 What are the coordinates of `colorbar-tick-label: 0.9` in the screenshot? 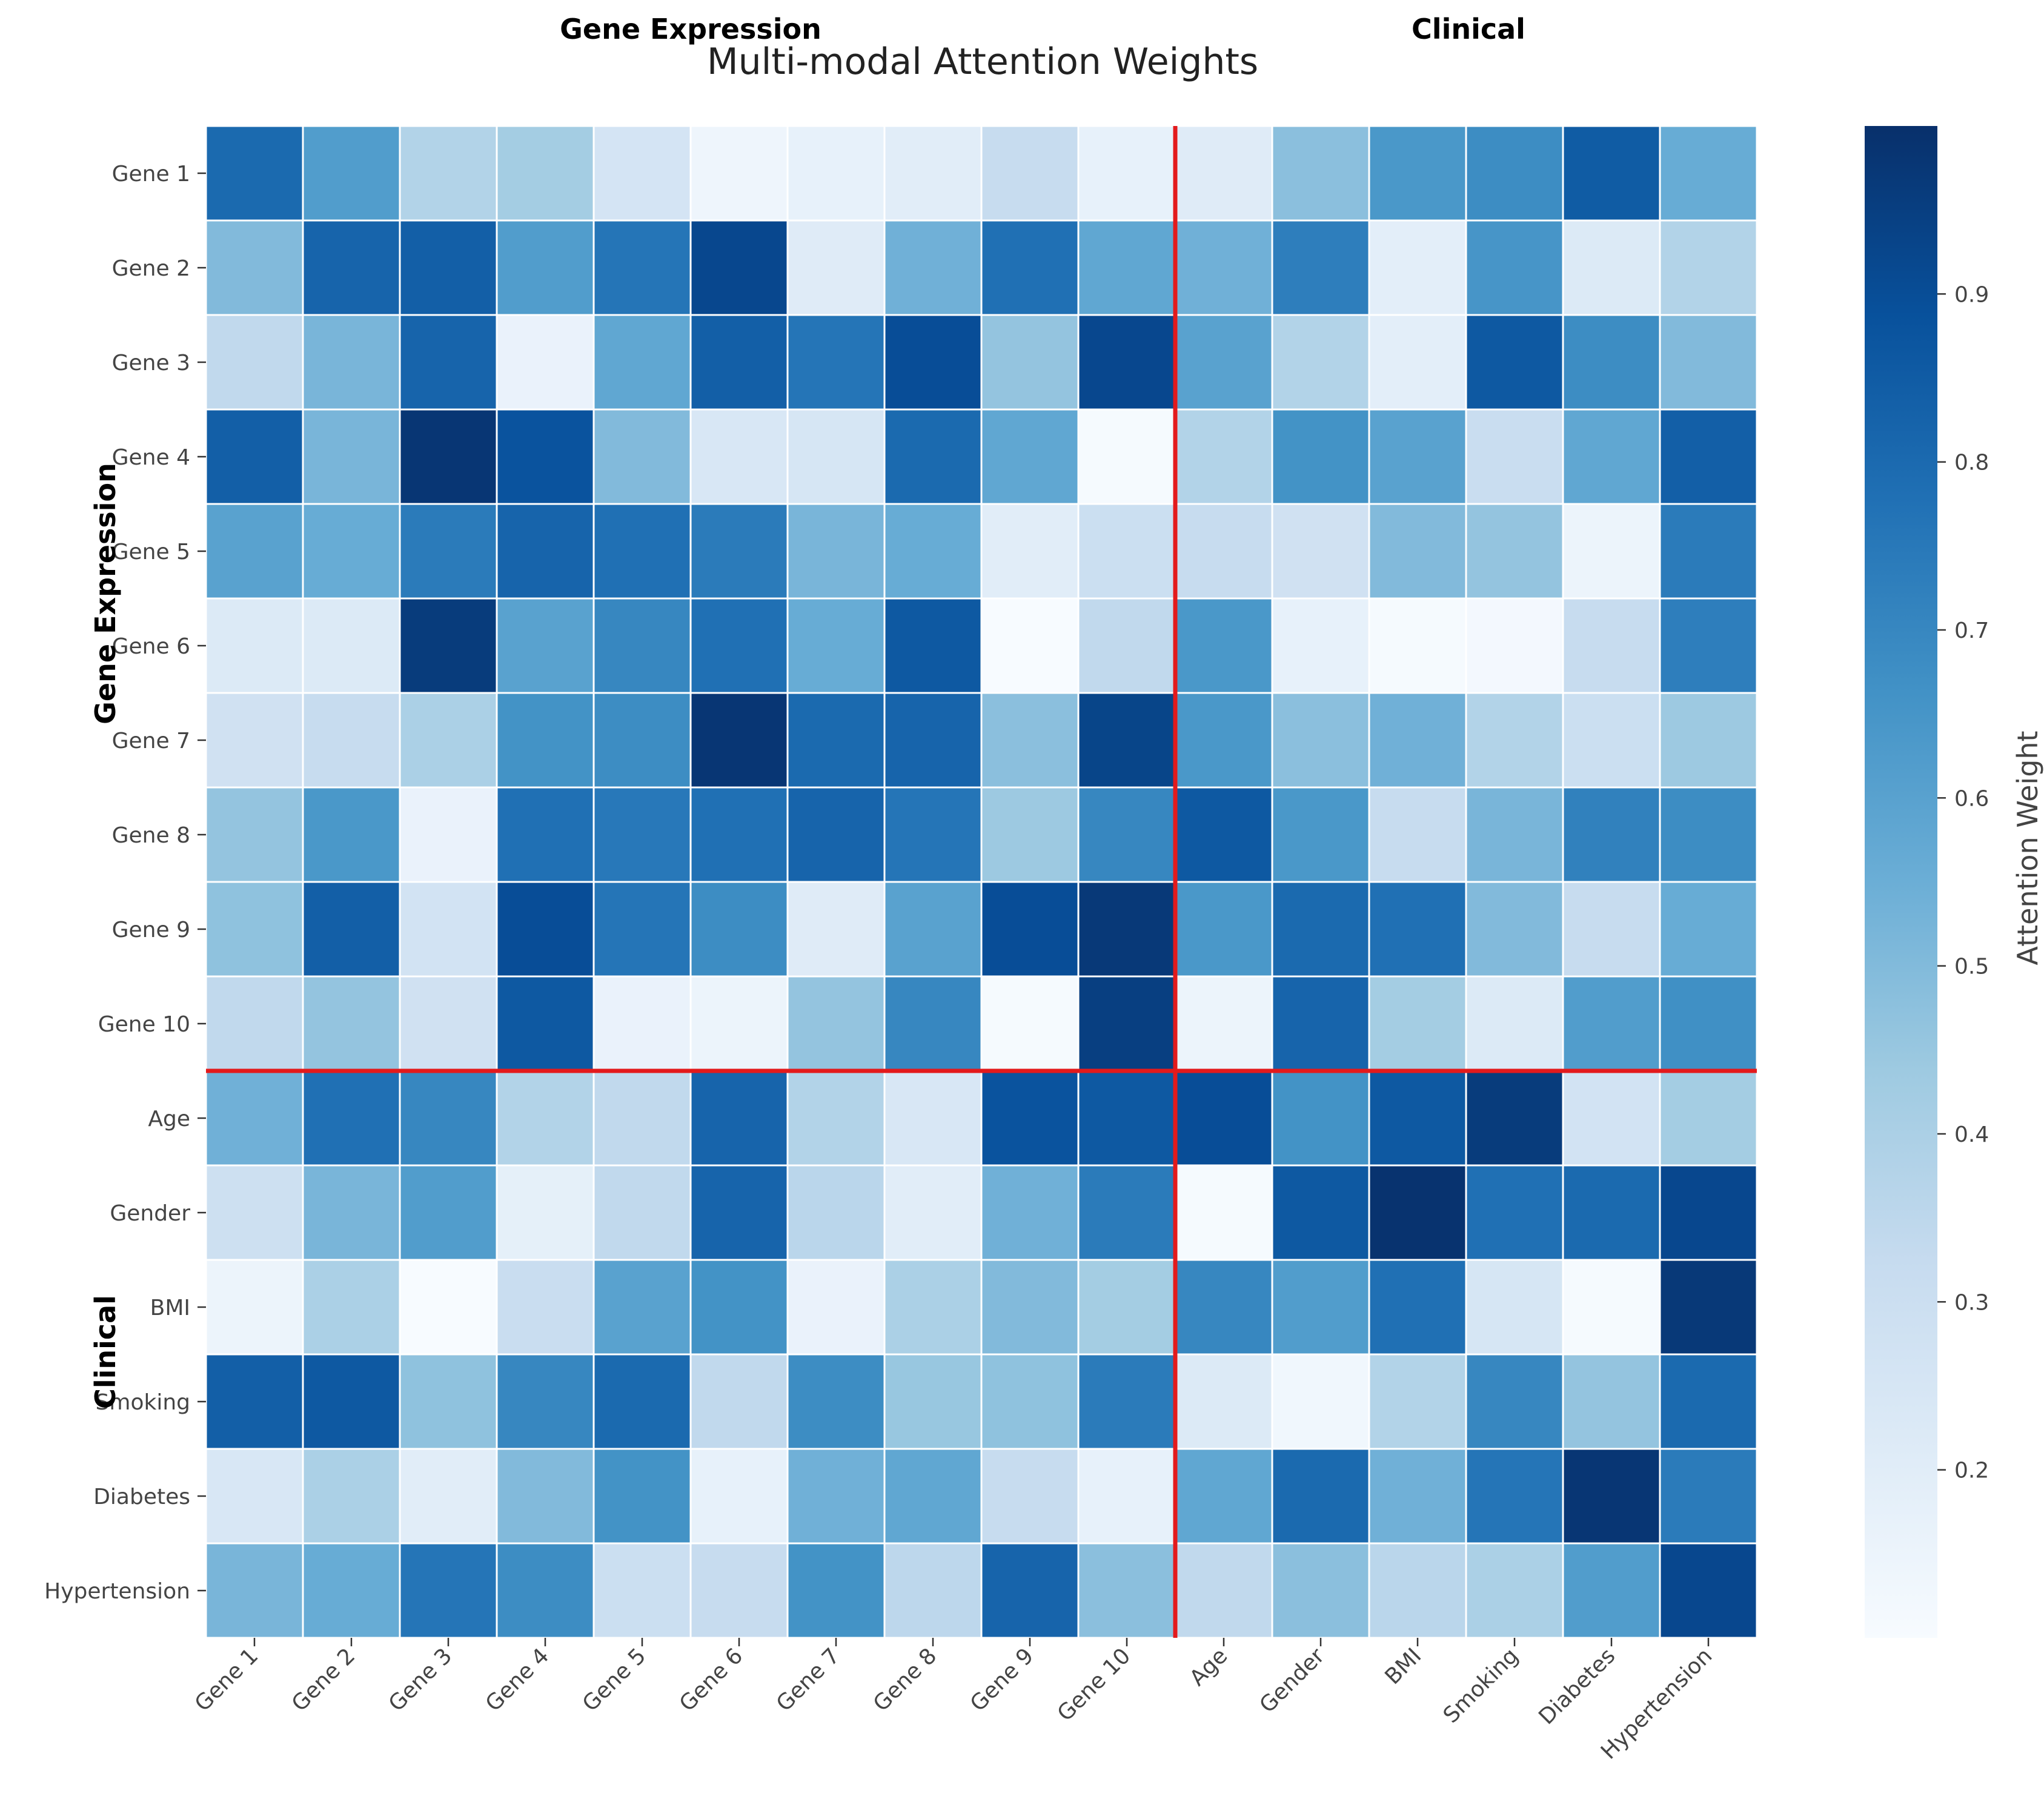 It's located at (1971, 294).